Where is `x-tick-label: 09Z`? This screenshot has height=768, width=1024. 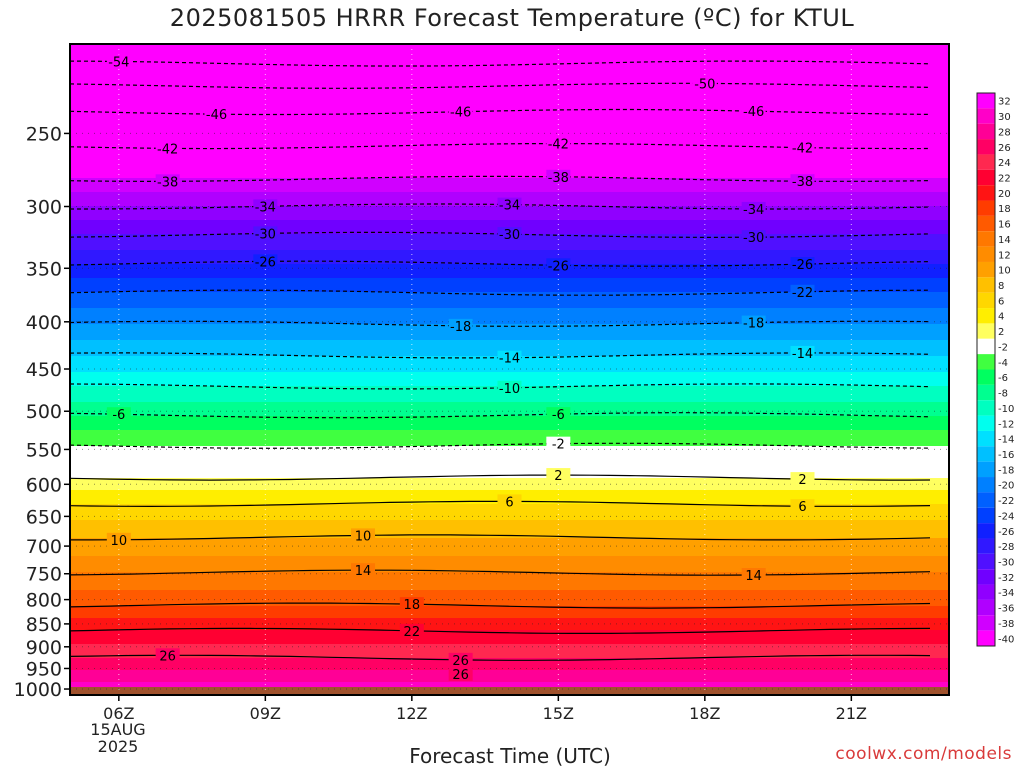
x-tick-label: 09Z is located at coordinates (265, 713).